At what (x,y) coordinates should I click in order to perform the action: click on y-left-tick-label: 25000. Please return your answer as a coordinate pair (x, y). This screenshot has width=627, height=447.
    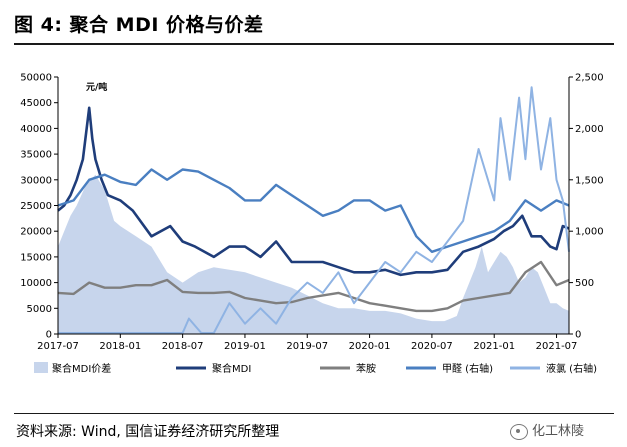
    Looking at the image, I should click on (36, 206).